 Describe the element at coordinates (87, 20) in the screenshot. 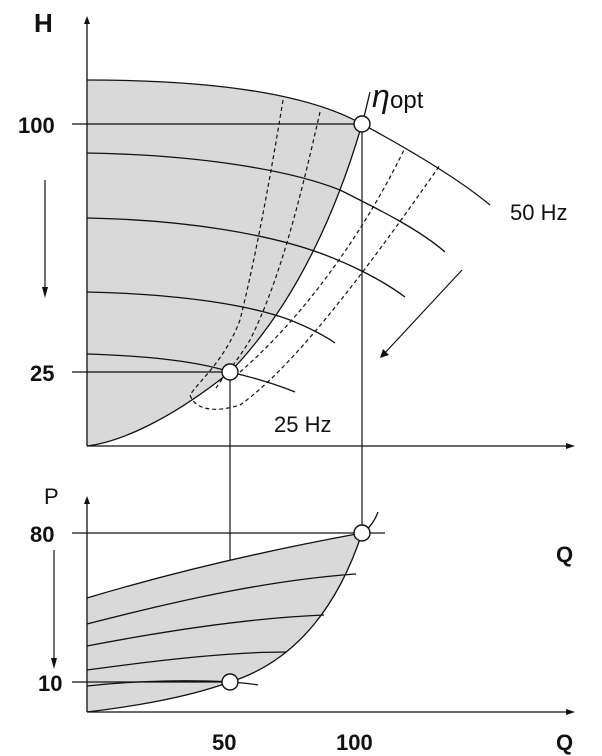

I see `top-y-axis-arrow` at that location.